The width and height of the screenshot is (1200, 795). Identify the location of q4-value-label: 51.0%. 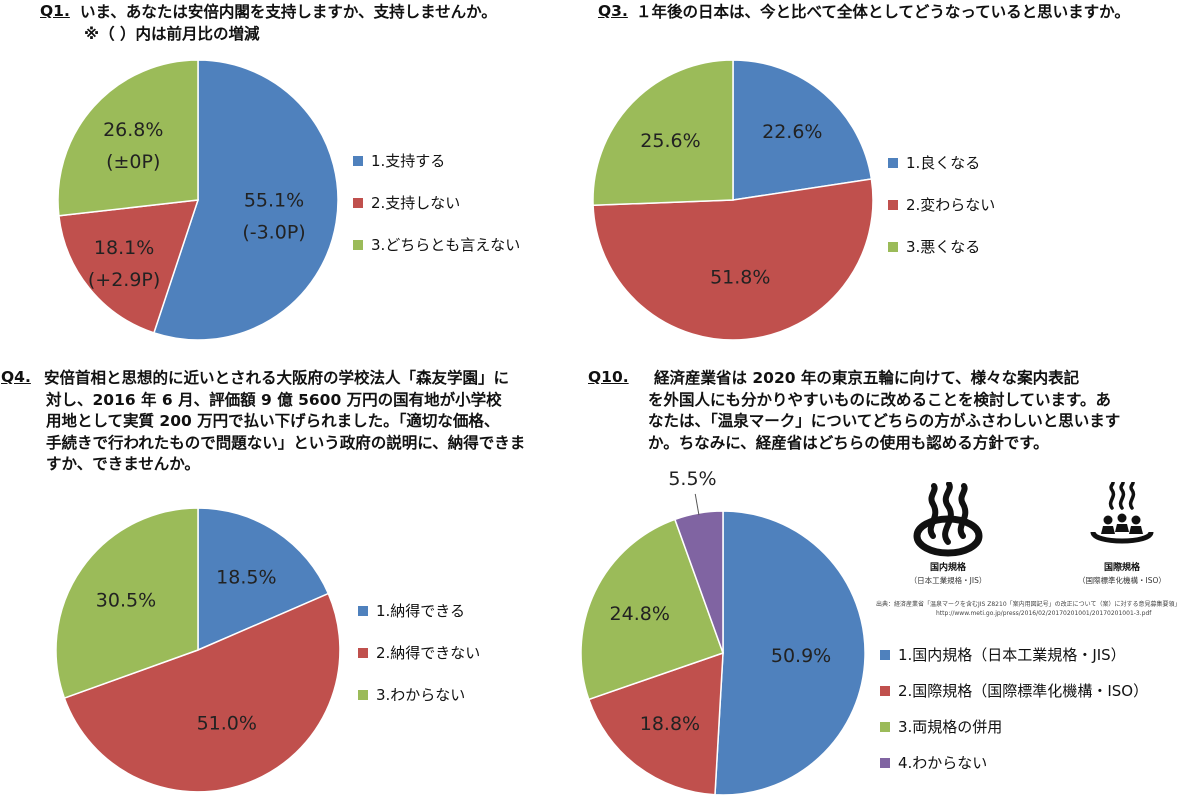
(227, 724).